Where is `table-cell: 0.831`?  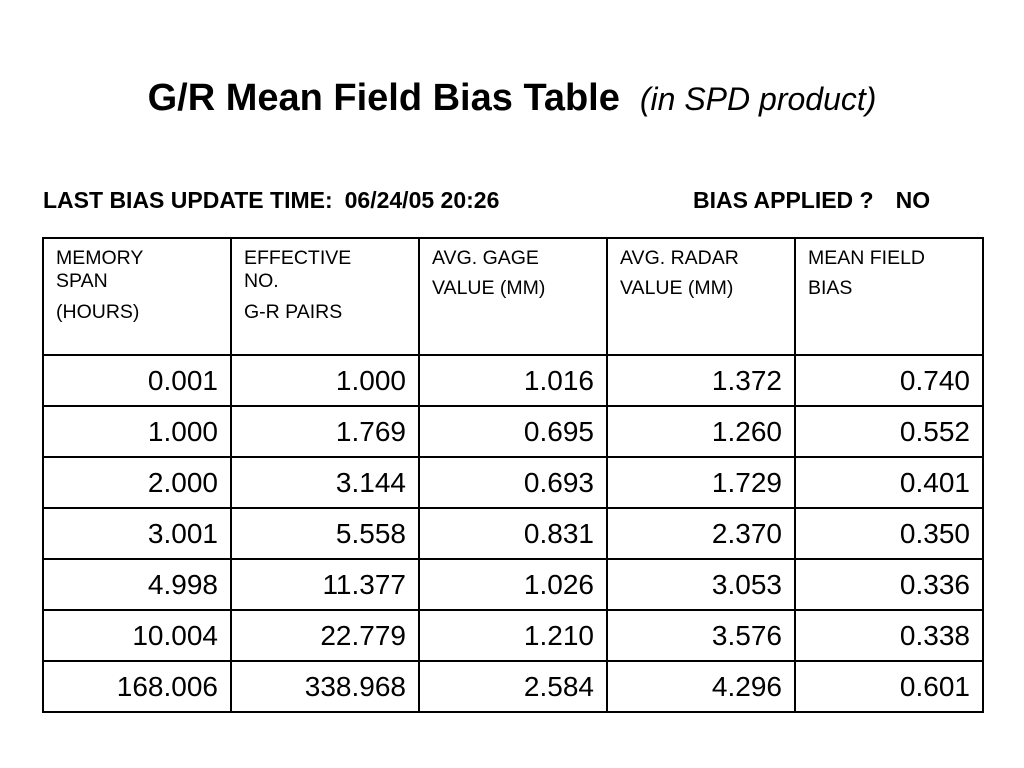 table-cell: 0.831 is located at coordinates (513, 533).